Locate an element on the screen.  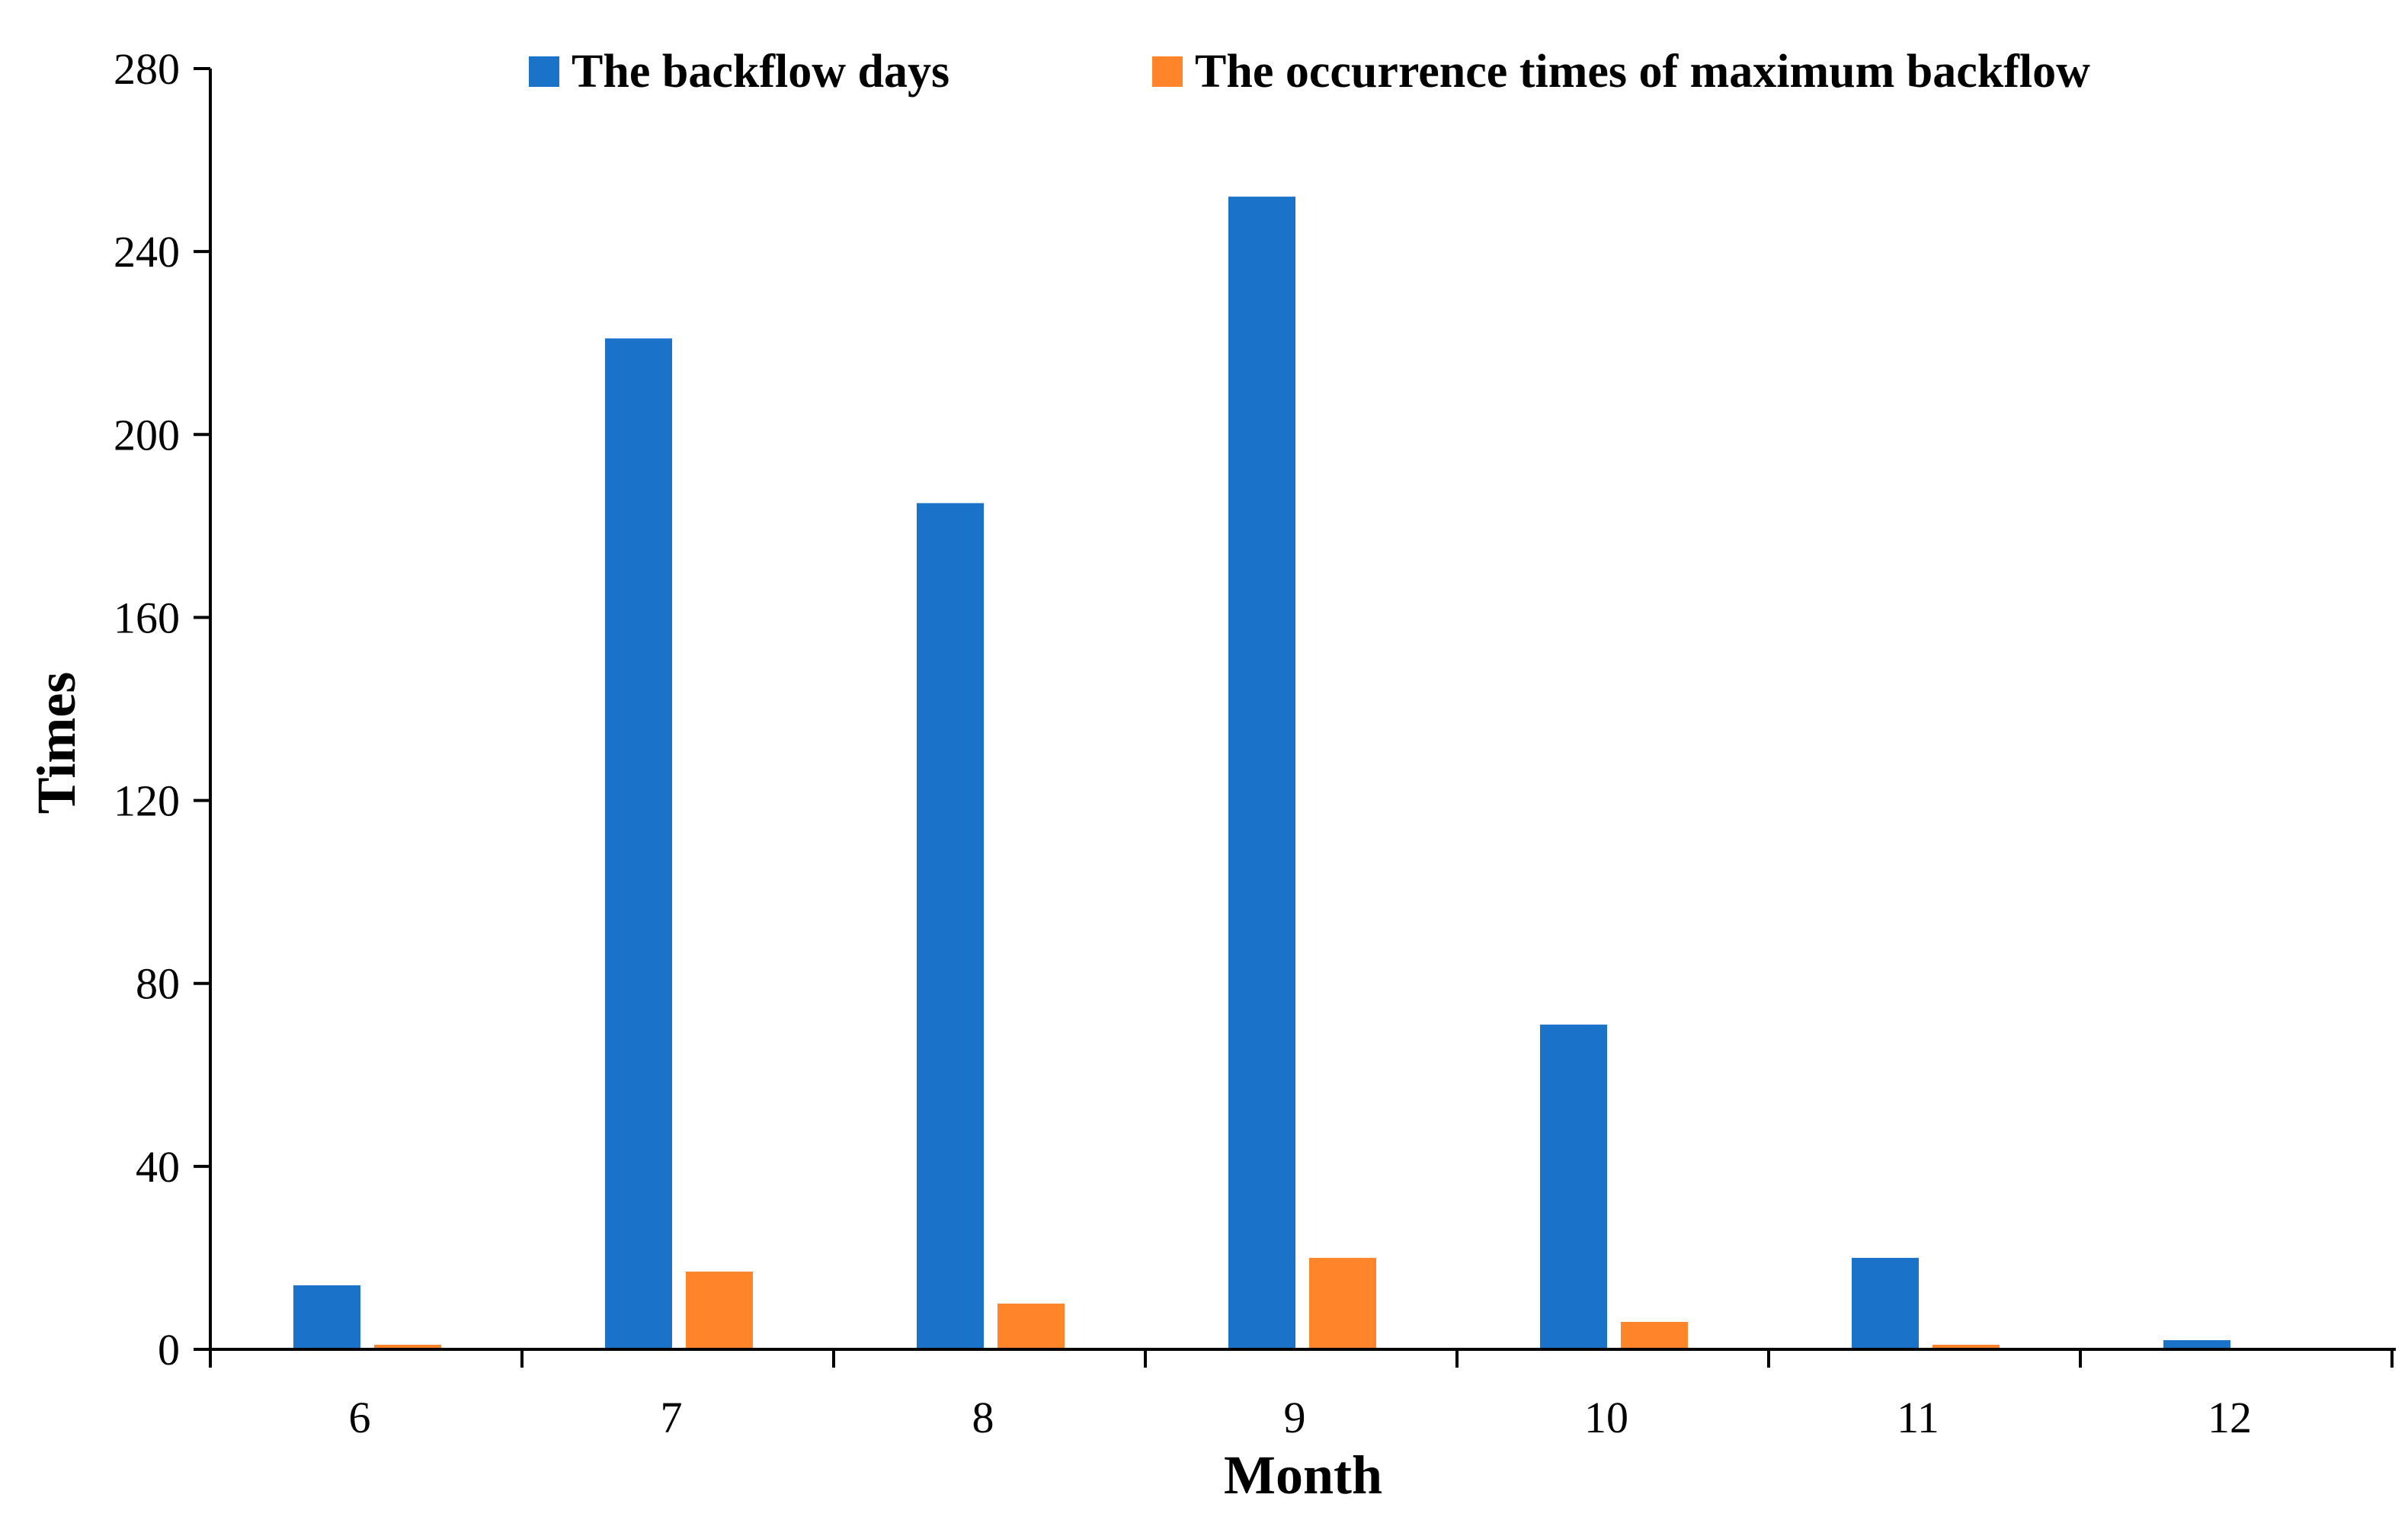
x-tick-label-7: 7 is located at coordinates (672, 1417).